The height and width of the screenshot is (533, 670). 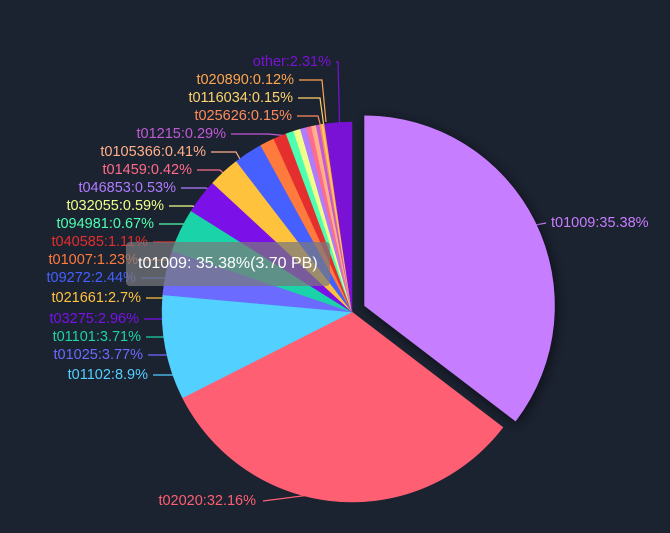 What do you see at coordinates (207, 501) in the screenshot?
I see `slice-label-t02020: t02020:32.16%` at bounding box center [207, 501].